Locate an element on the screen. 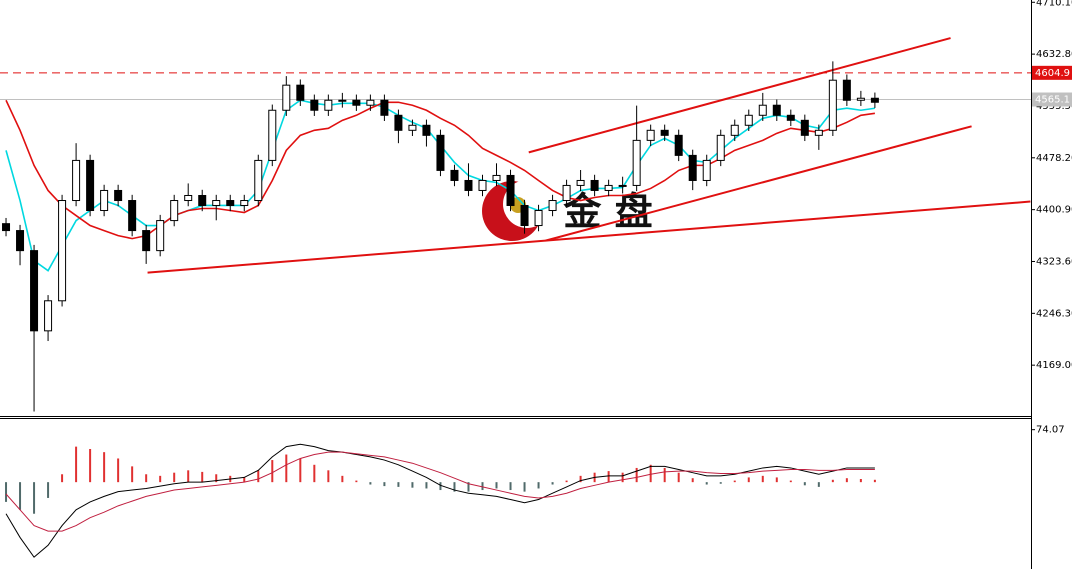 Image resolution: width=1072 pixels, height=569 pixels. y-tick-label: 4169.00 is located at coordinates (1054, 365).